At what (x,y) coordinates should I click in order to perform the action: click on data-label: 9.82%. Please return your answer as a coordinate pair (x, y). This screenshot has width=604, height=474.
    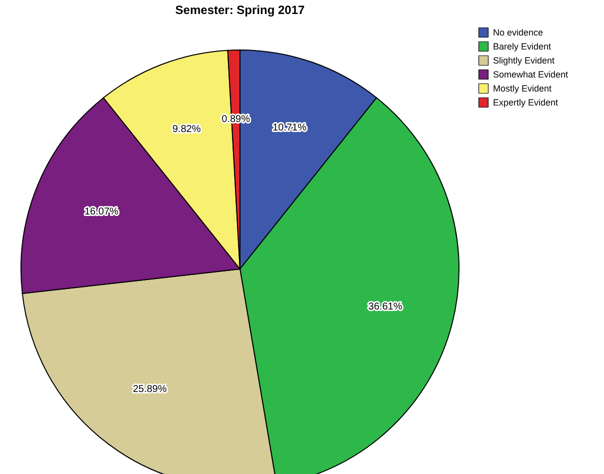
    Looking at the image, I should click on (186, 129).